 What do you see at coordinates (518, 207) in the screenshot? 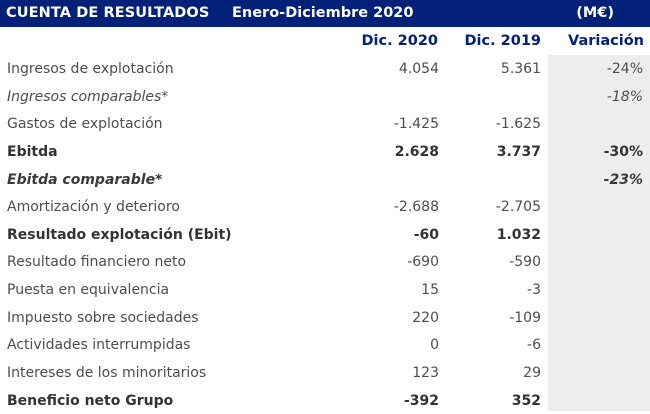
I see `cell-dic-2019: -2.705` at bounding box center [518, 207].